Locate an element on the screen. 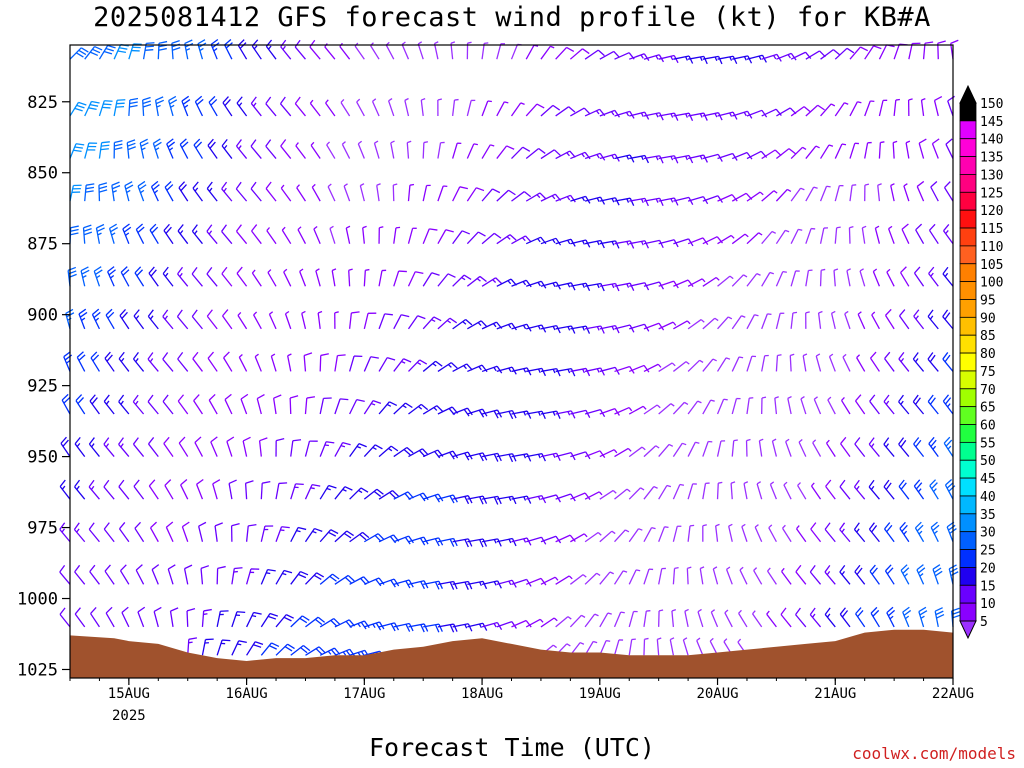 The width and height of the screenshot is (1024, 768). colorbar-label: 125 is located at coordinates (991, 193).